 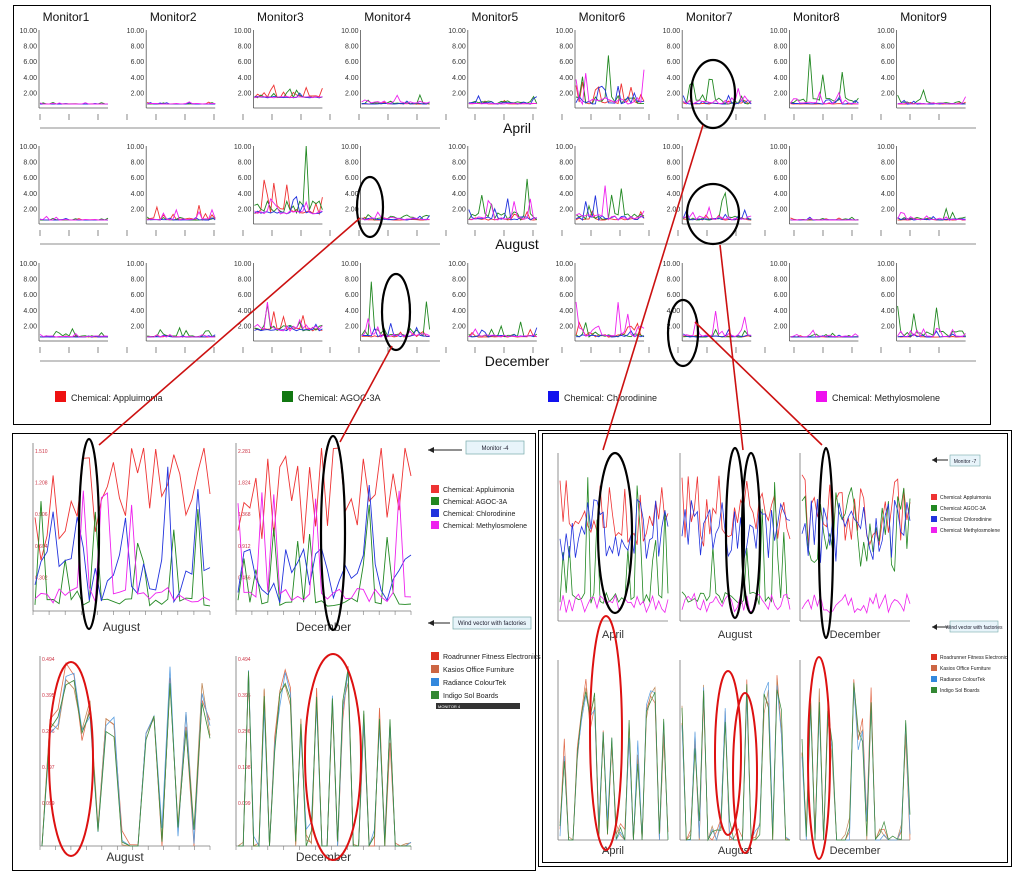 I want to click on y-tick-label: 0.296, so click(x=244, y=732).